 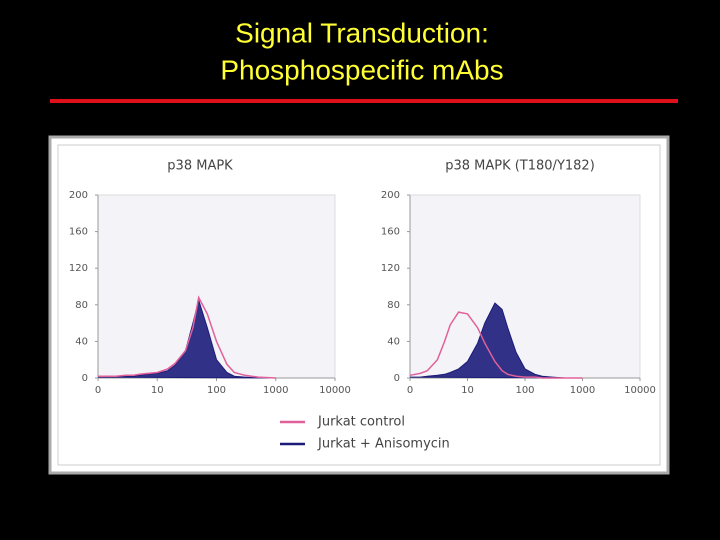 What do you see at coordinates (200, 166) in the screenshot?
I see `chart-title: p38 MAPK` at bounding box center [200, 166].